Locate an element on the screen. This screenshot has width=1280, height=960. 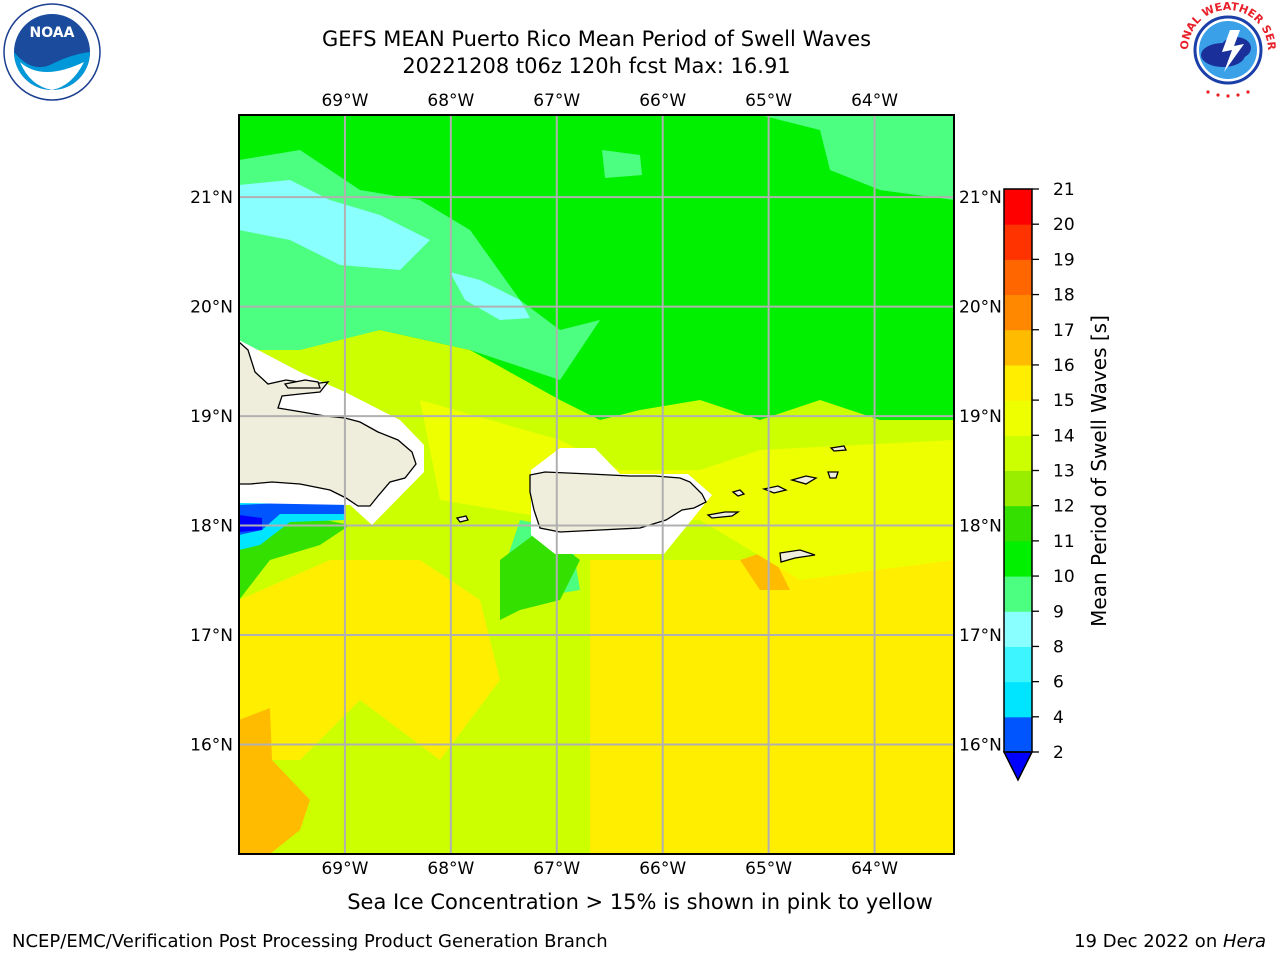
lat-label-right: 16°N is located at coordinates (980, 746).